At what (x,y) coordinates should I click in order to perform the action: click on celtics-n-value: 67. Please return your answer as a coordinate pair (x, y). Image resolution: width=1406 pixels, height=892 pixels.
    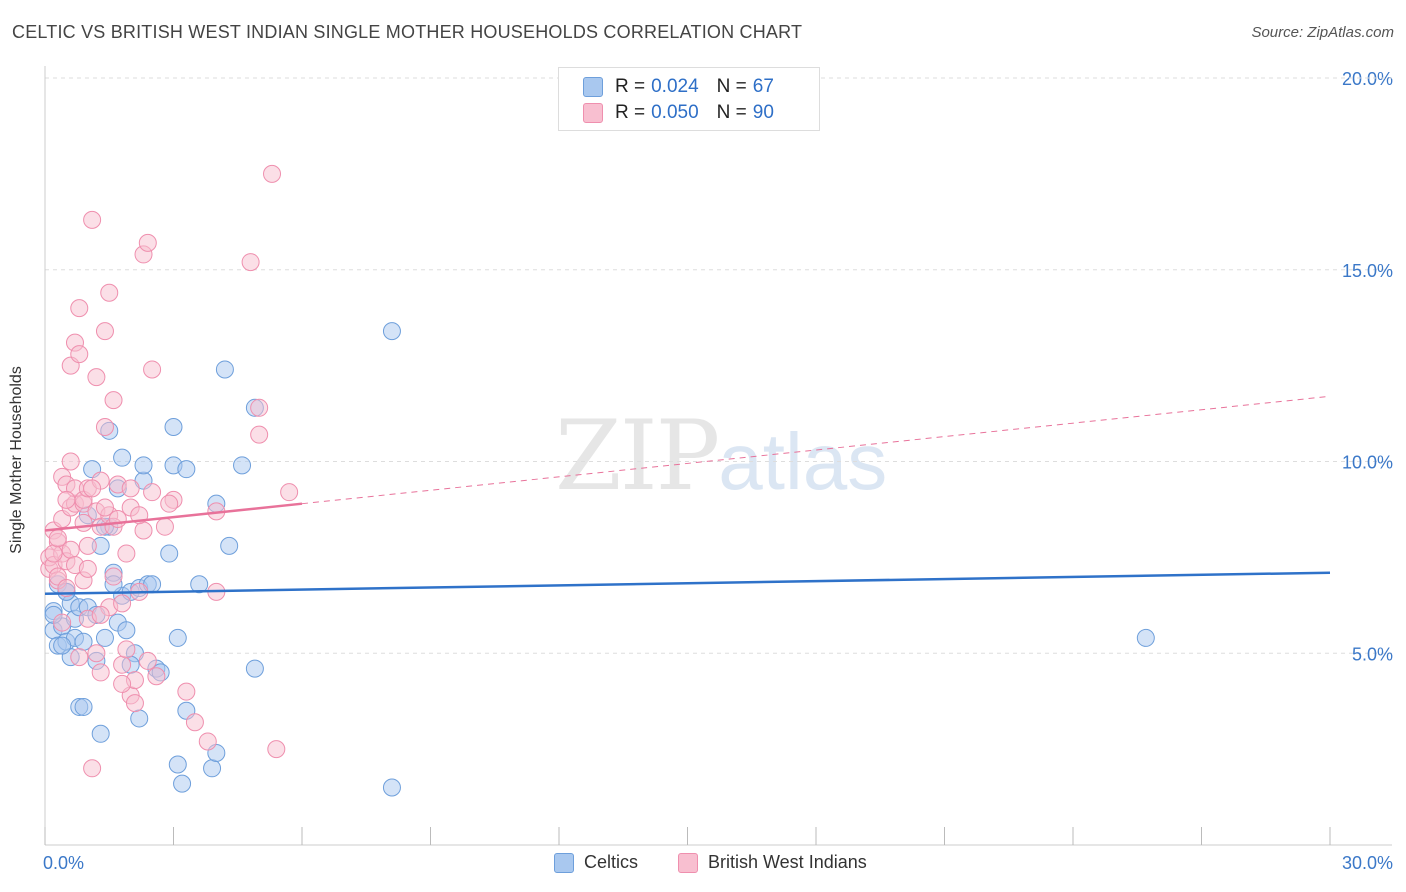
    Looking at the image, I should click on (763, 86).